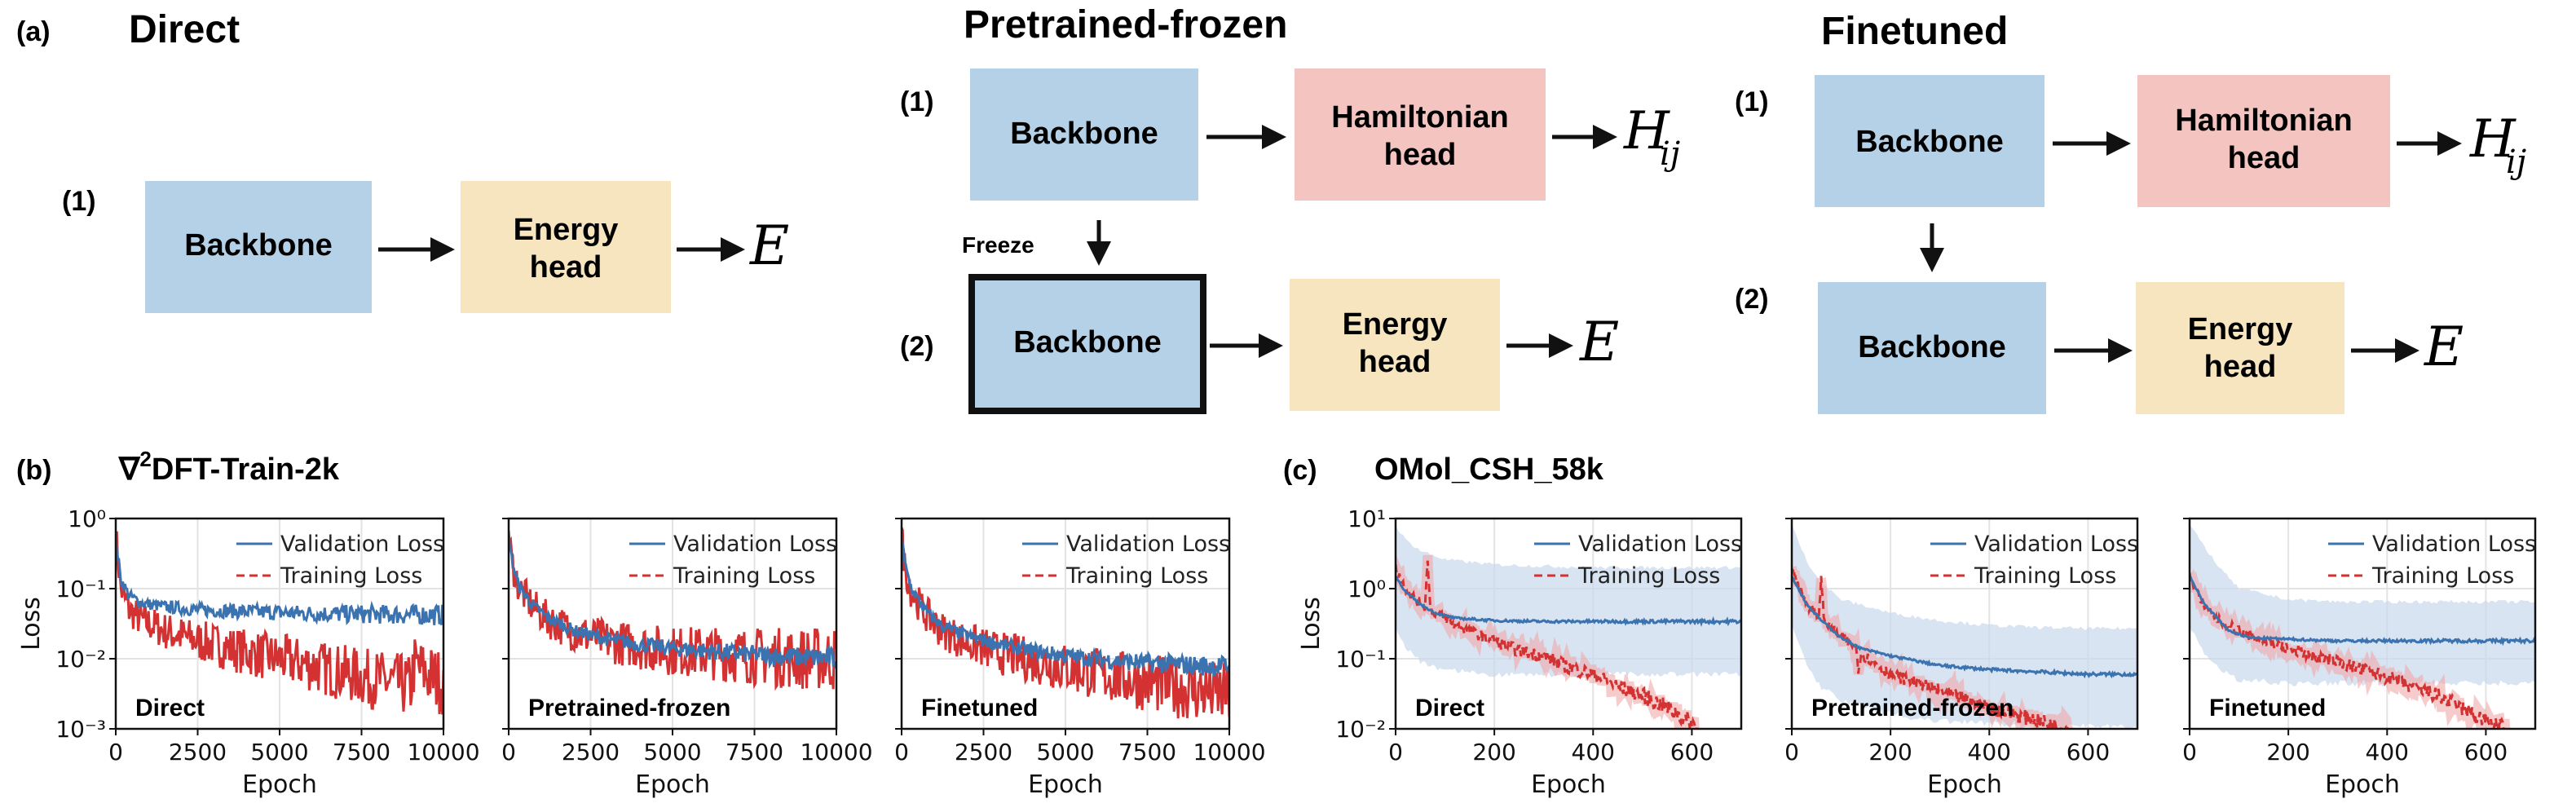 Image resolution: width=2576 pixels, height=812 pixels. I want to click on validation-band, so click(1964, 626).